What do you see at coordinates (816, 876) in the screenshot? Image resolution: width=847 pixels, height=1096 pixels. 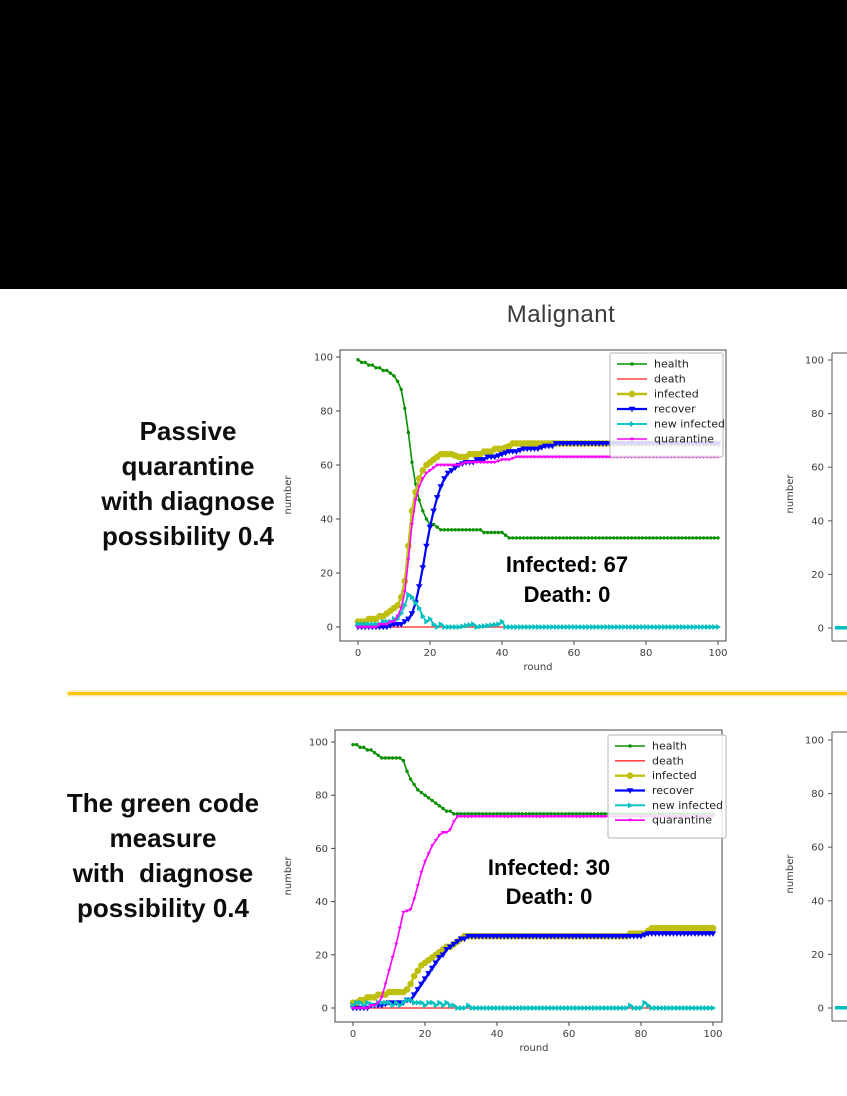 I see `chart-row2-right-clipped: 0 20 40 60 80 100 number` at bounding box center [816, 876].